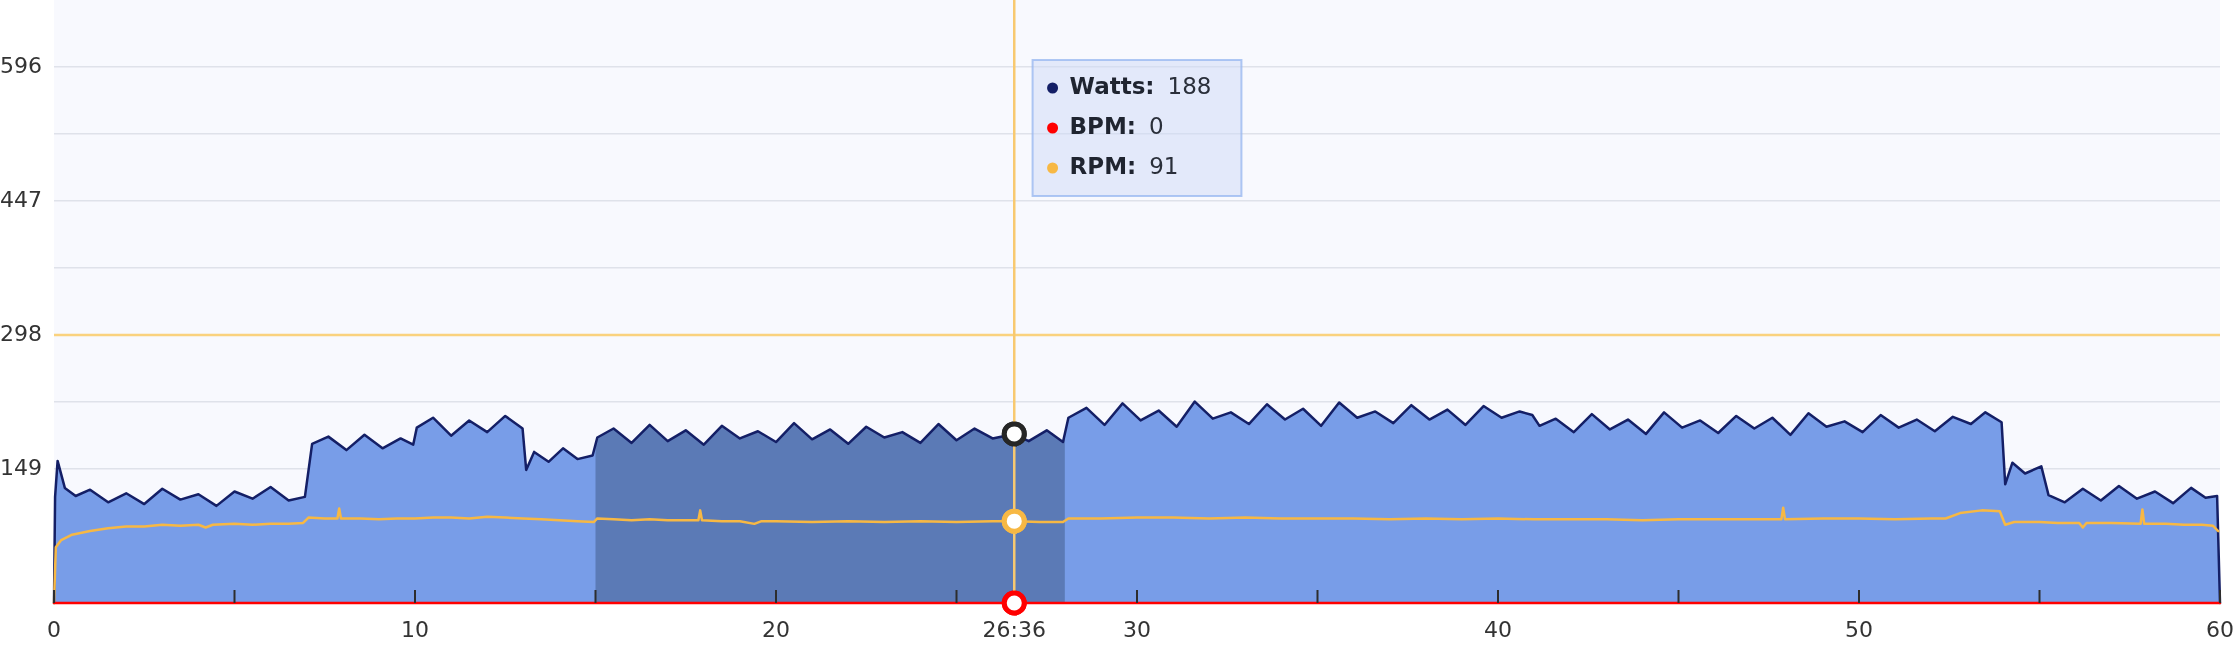  Describe the element at coordinates (1112, 85) in the screenshot. I see `legend-label: Watts:` at that location.